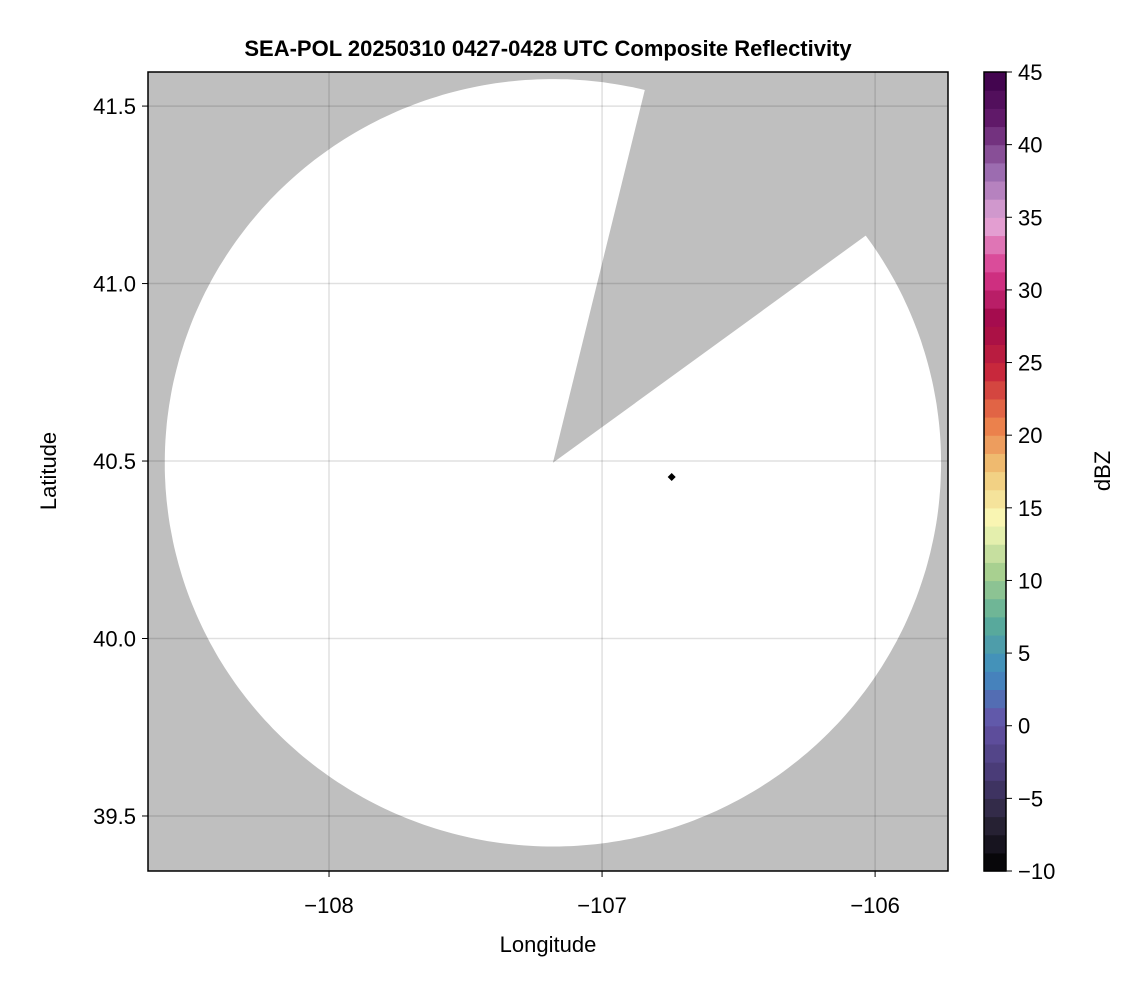  I want to click on colorbar-tick-label: 30, so click(1030, 290).